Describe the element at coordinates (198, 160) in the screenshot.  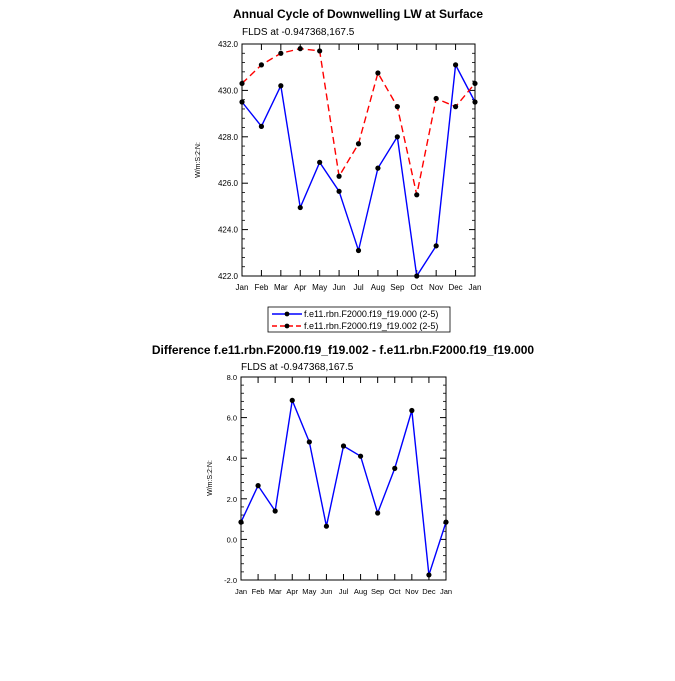
I see `chart1-ylabel: W/m:S:2:N:` at that location.